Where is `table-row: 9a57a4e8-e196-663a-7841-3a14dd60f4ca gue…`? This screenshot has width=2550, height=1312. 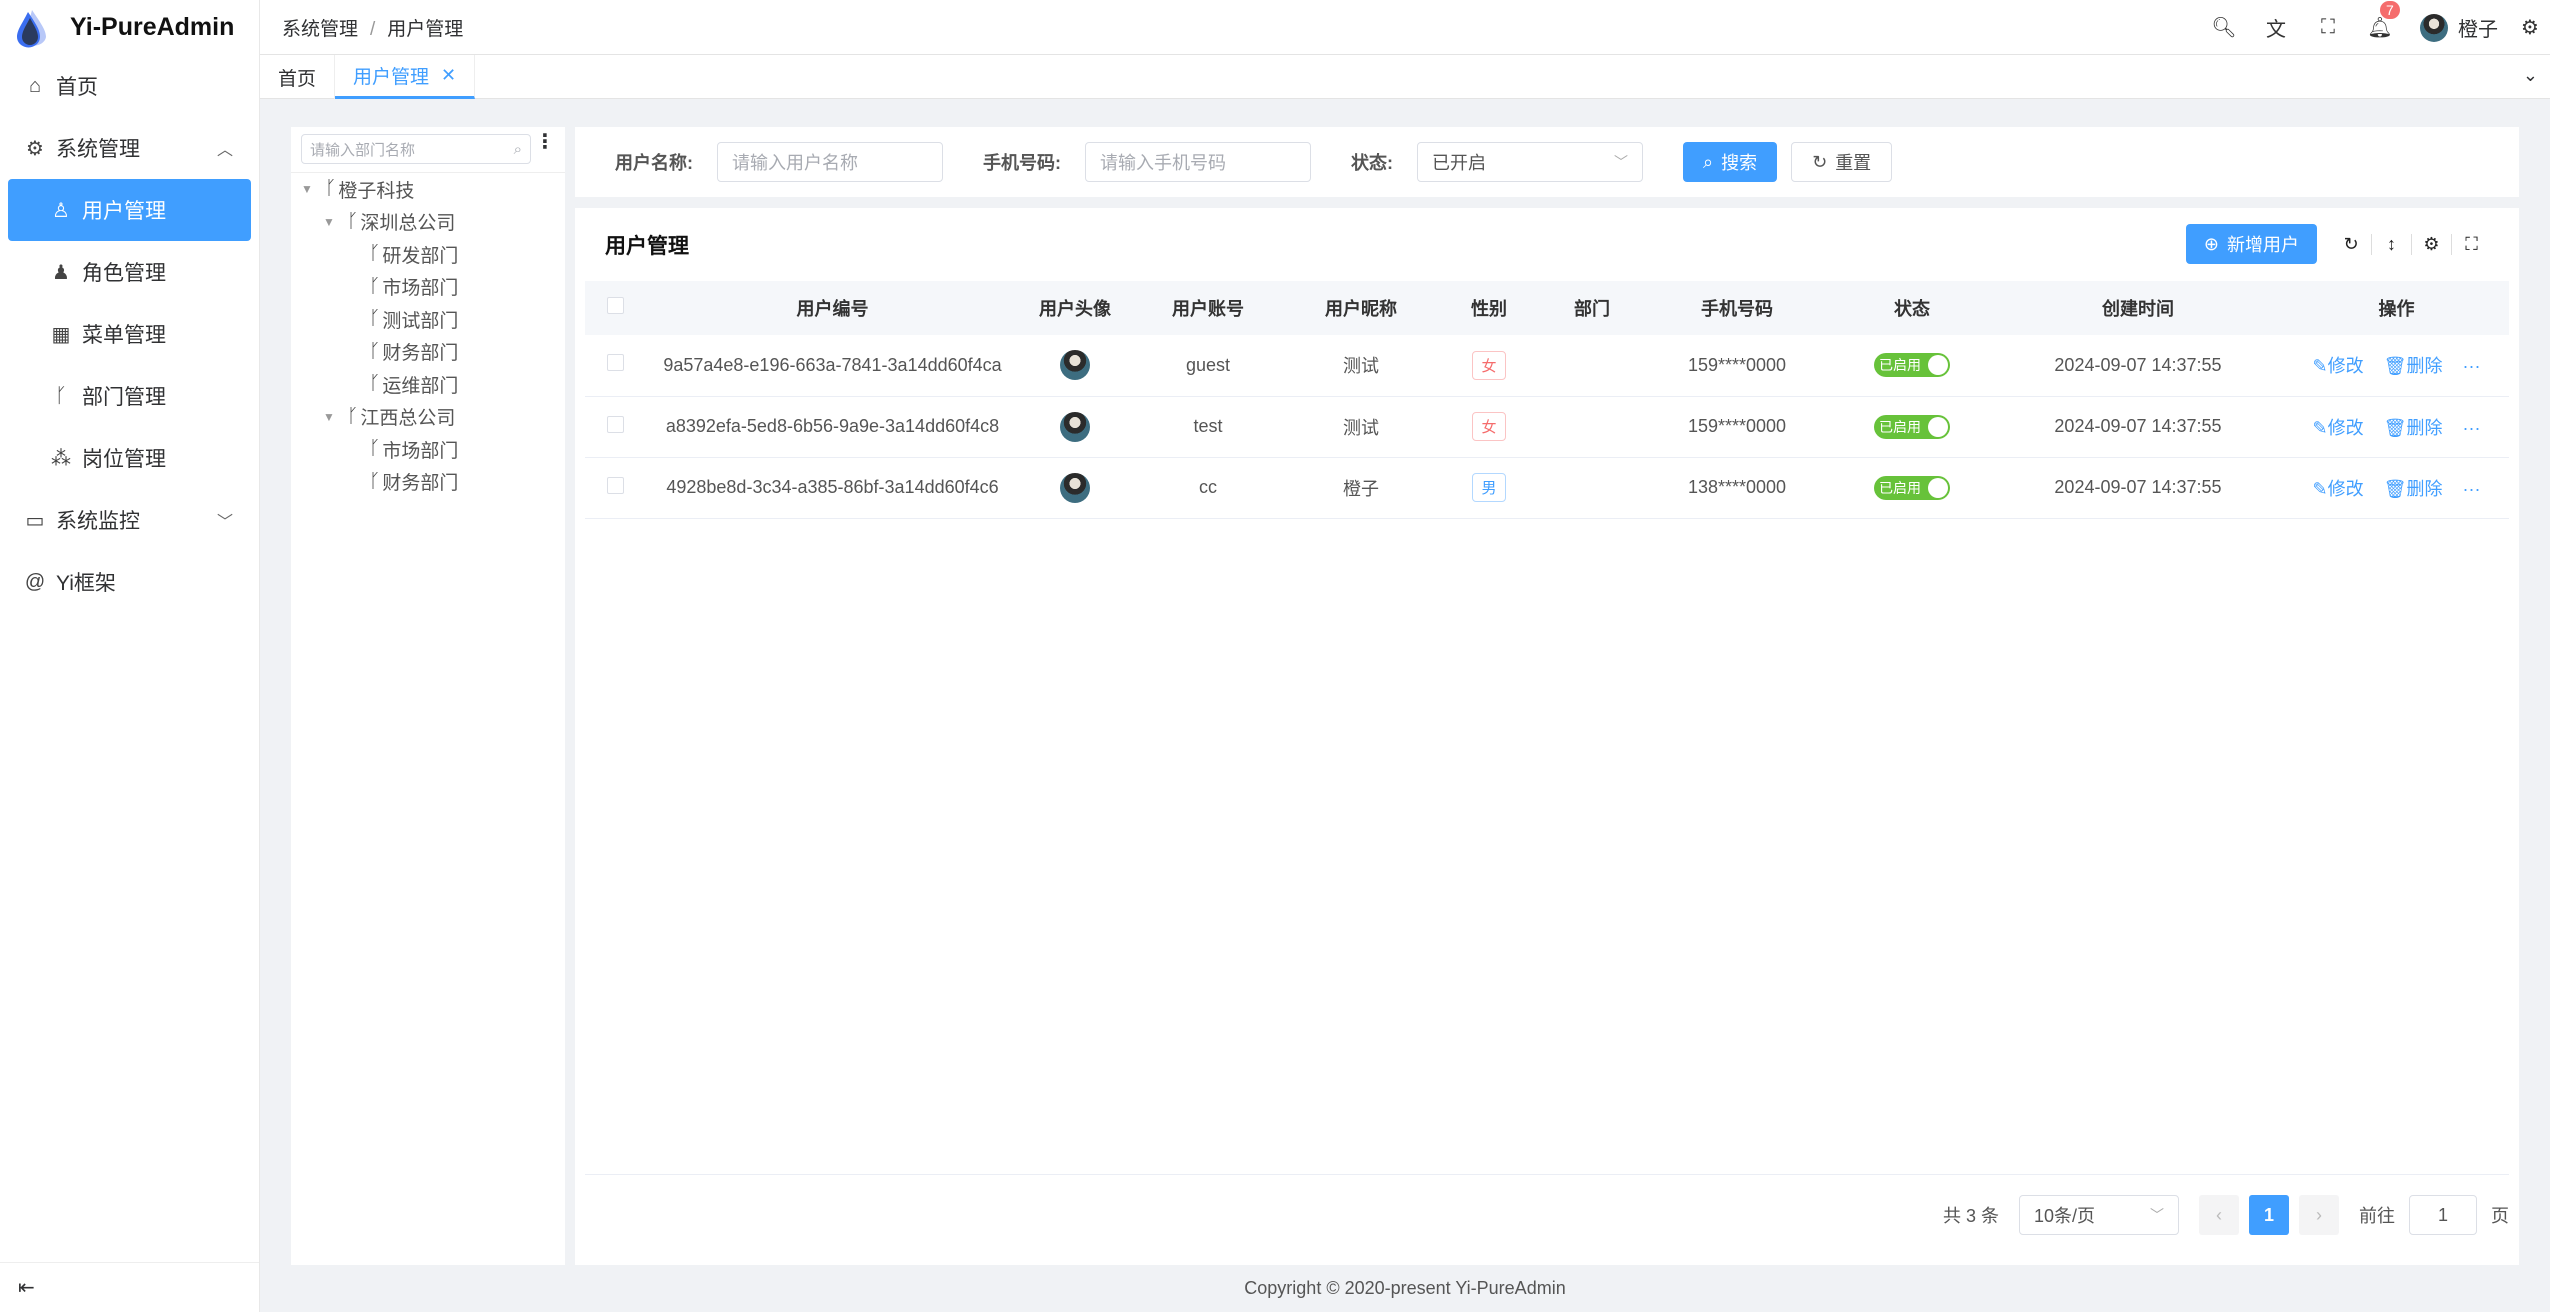
table-row: 9a57a4e8-e196-663a-7841-3a14dd60f4ca gue… is located at coordinates (1547, 366).